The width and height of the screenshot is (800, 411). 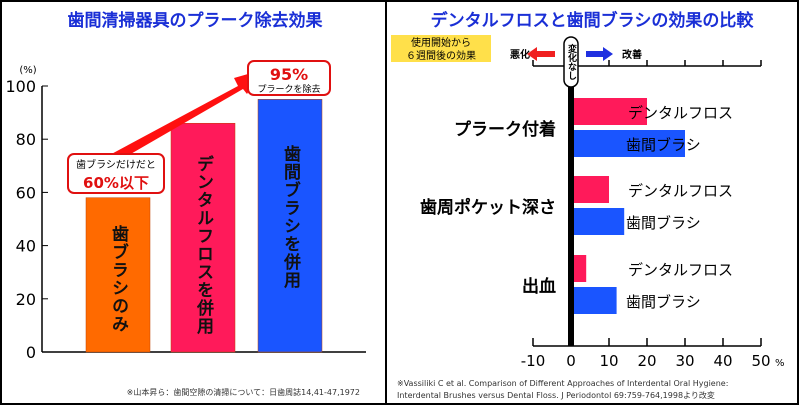 What do you see at coordinates (608, 361) in the screenshot?
I see `x-tick-label: 10` at bounding box center [608, 361].